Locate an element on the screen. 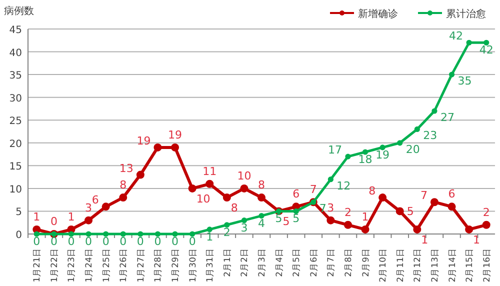 The width and height of the screenshot is (500, 286). x-tick-label: 1月22日 is located at coordinates (55, 265).